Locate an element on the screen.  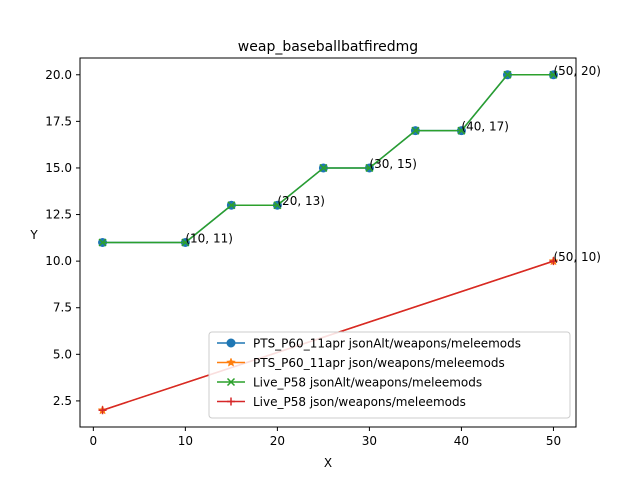
y-tick-label: 2.5 is located at coordinates (62, 401).